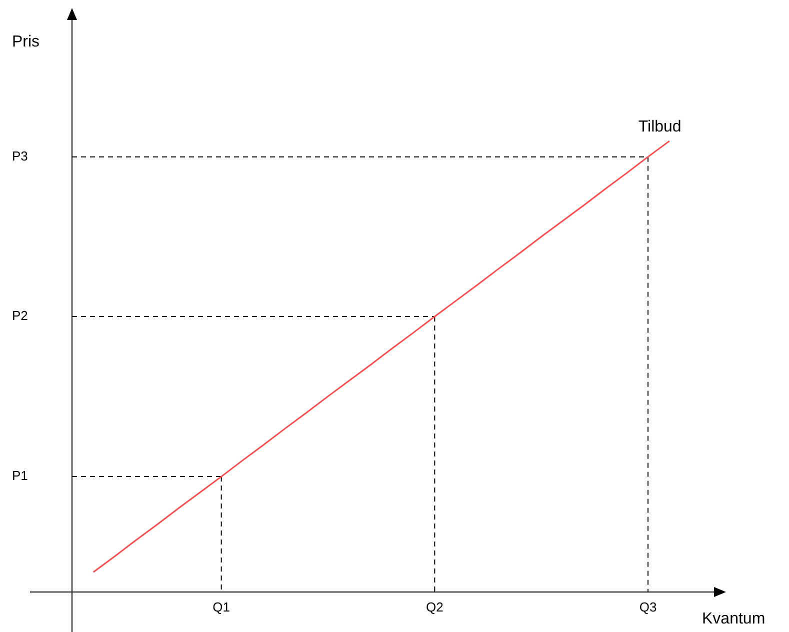  What do you see at coordinates (26, 41) in the screenshot?
I see `text: Pris` at bounding box center [26, 41].